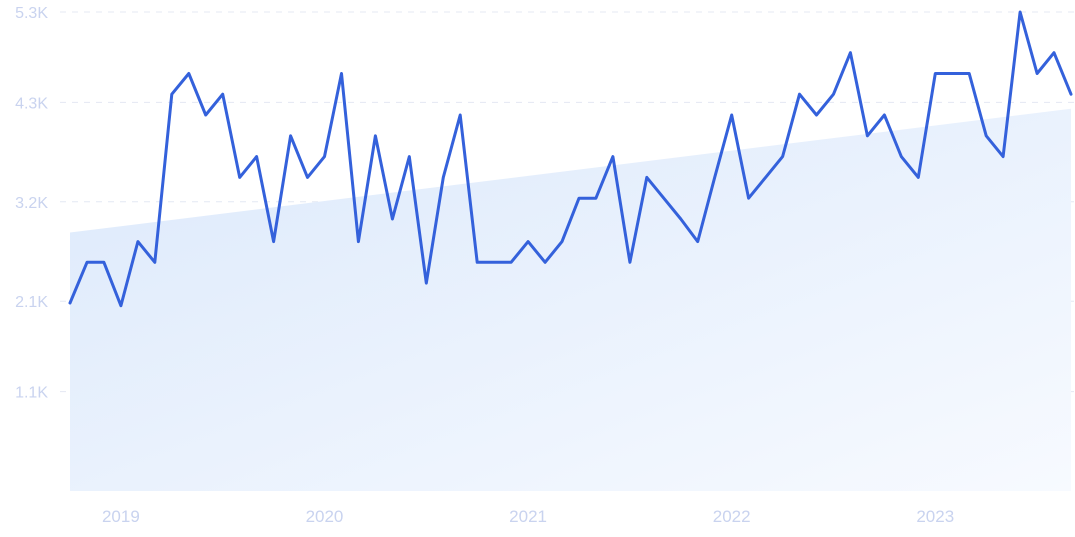 The image size is (1075, 537). I want to click on x-tick-label: 2021, so click(528, 516).